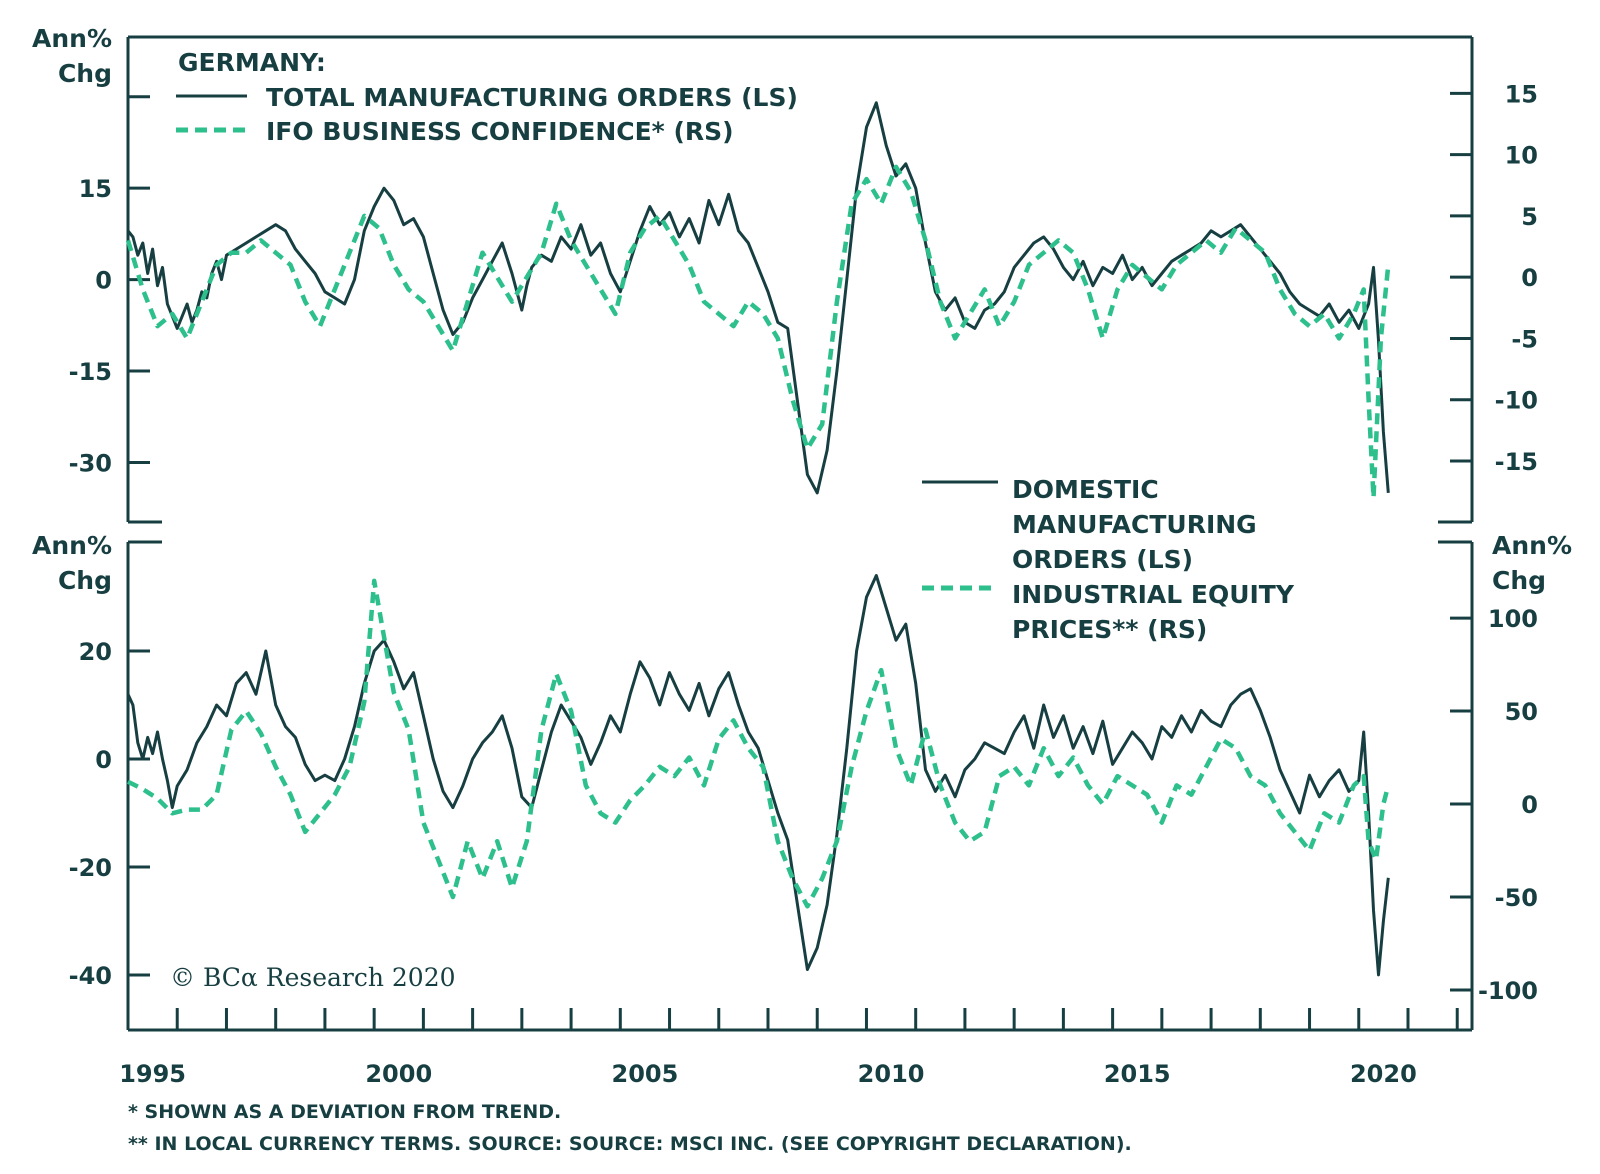 This screenshot has height=1174, width=1600. I want to click on top-left-axis-label-2: Chg, so click(85, 73).